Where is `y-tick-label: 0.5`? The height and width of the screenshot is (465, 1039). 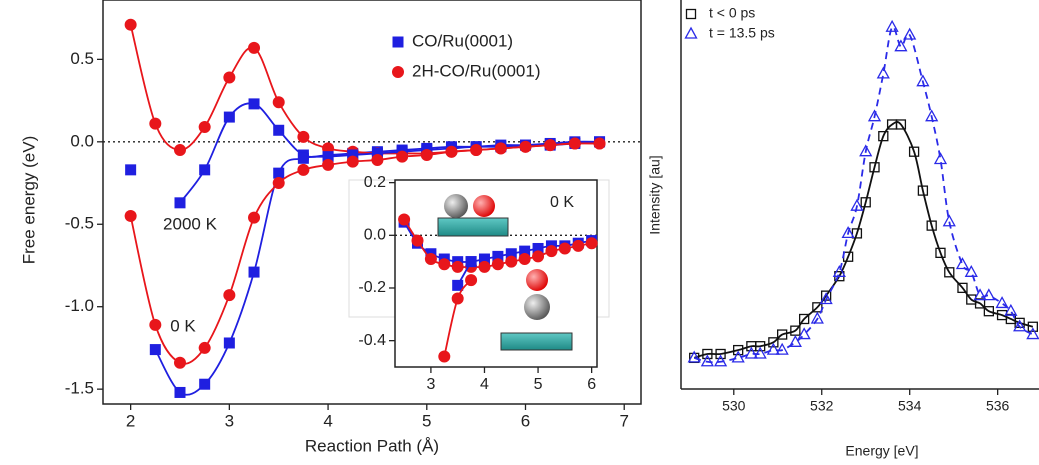
y-tick-label: 0.5 is located at coordinates (82, 58).